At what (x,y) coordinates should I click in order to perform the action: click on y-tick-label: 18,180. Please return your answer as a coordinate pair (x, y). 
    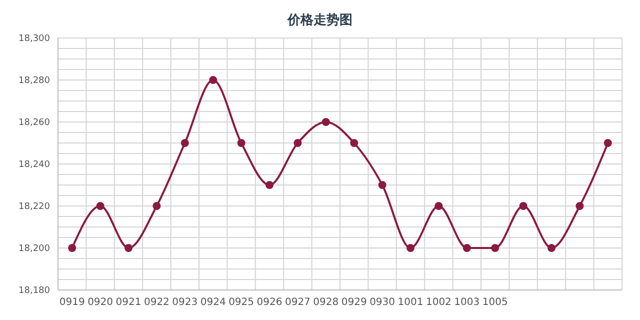
    Looking at the image, I should click on (34, 291).